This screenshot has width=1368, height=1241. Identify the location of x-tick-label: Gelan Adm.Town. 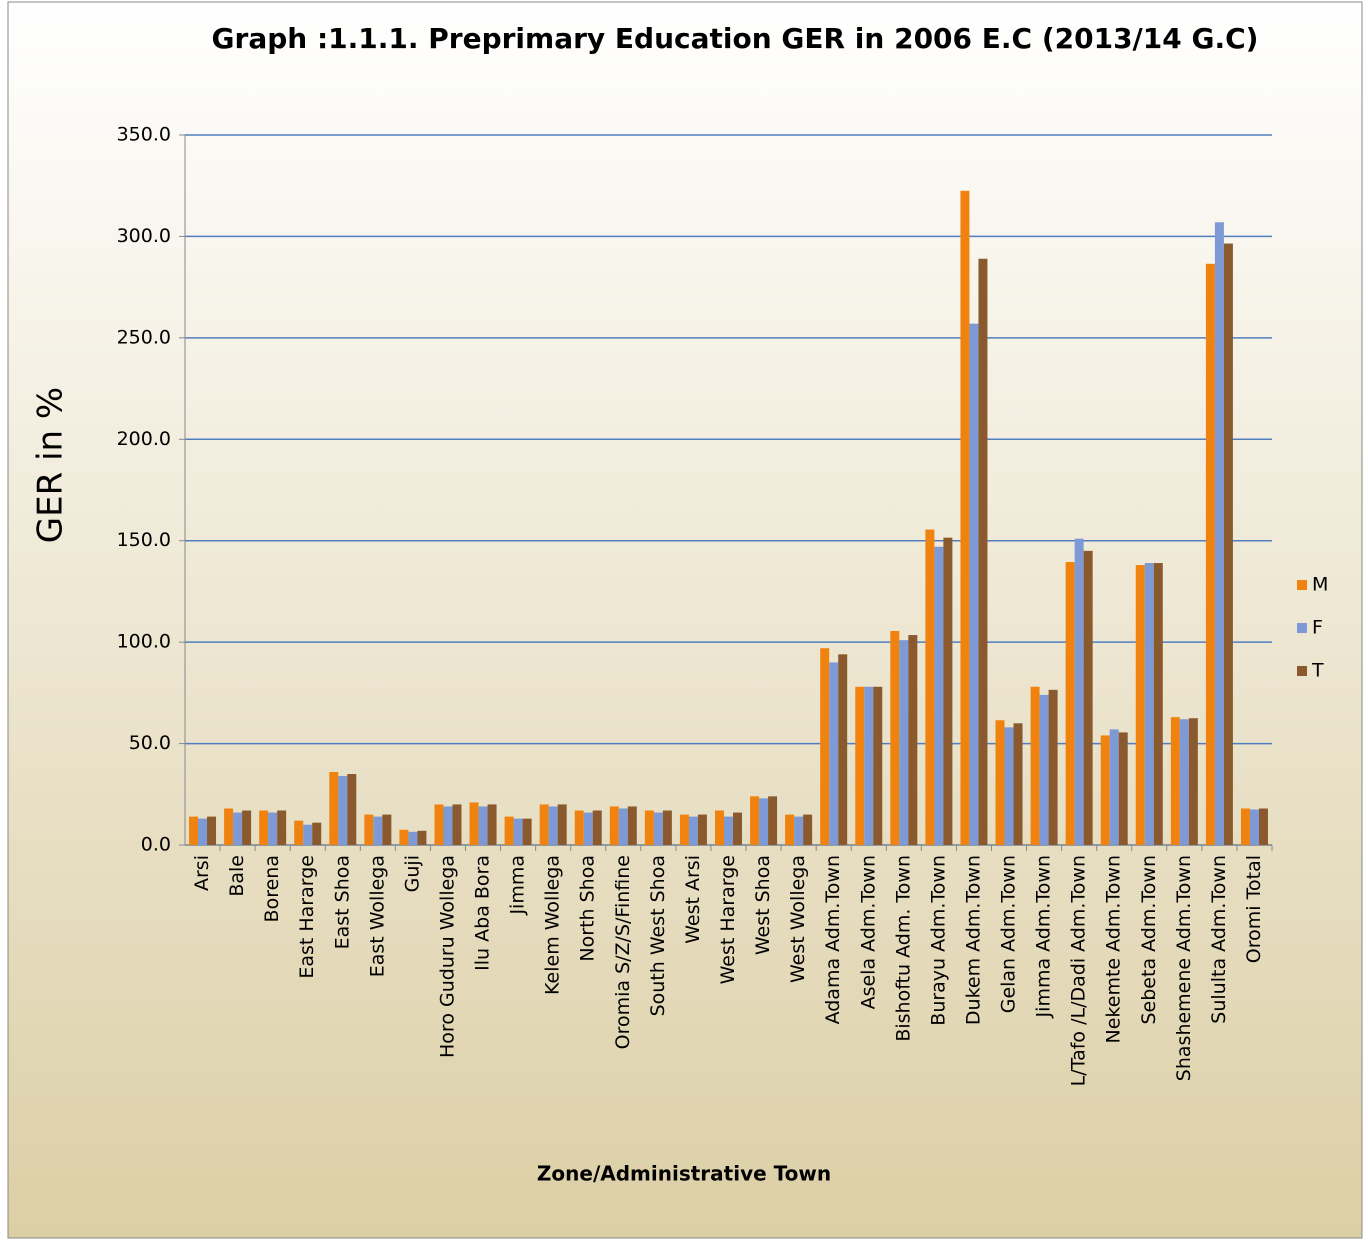
(1009, 934).